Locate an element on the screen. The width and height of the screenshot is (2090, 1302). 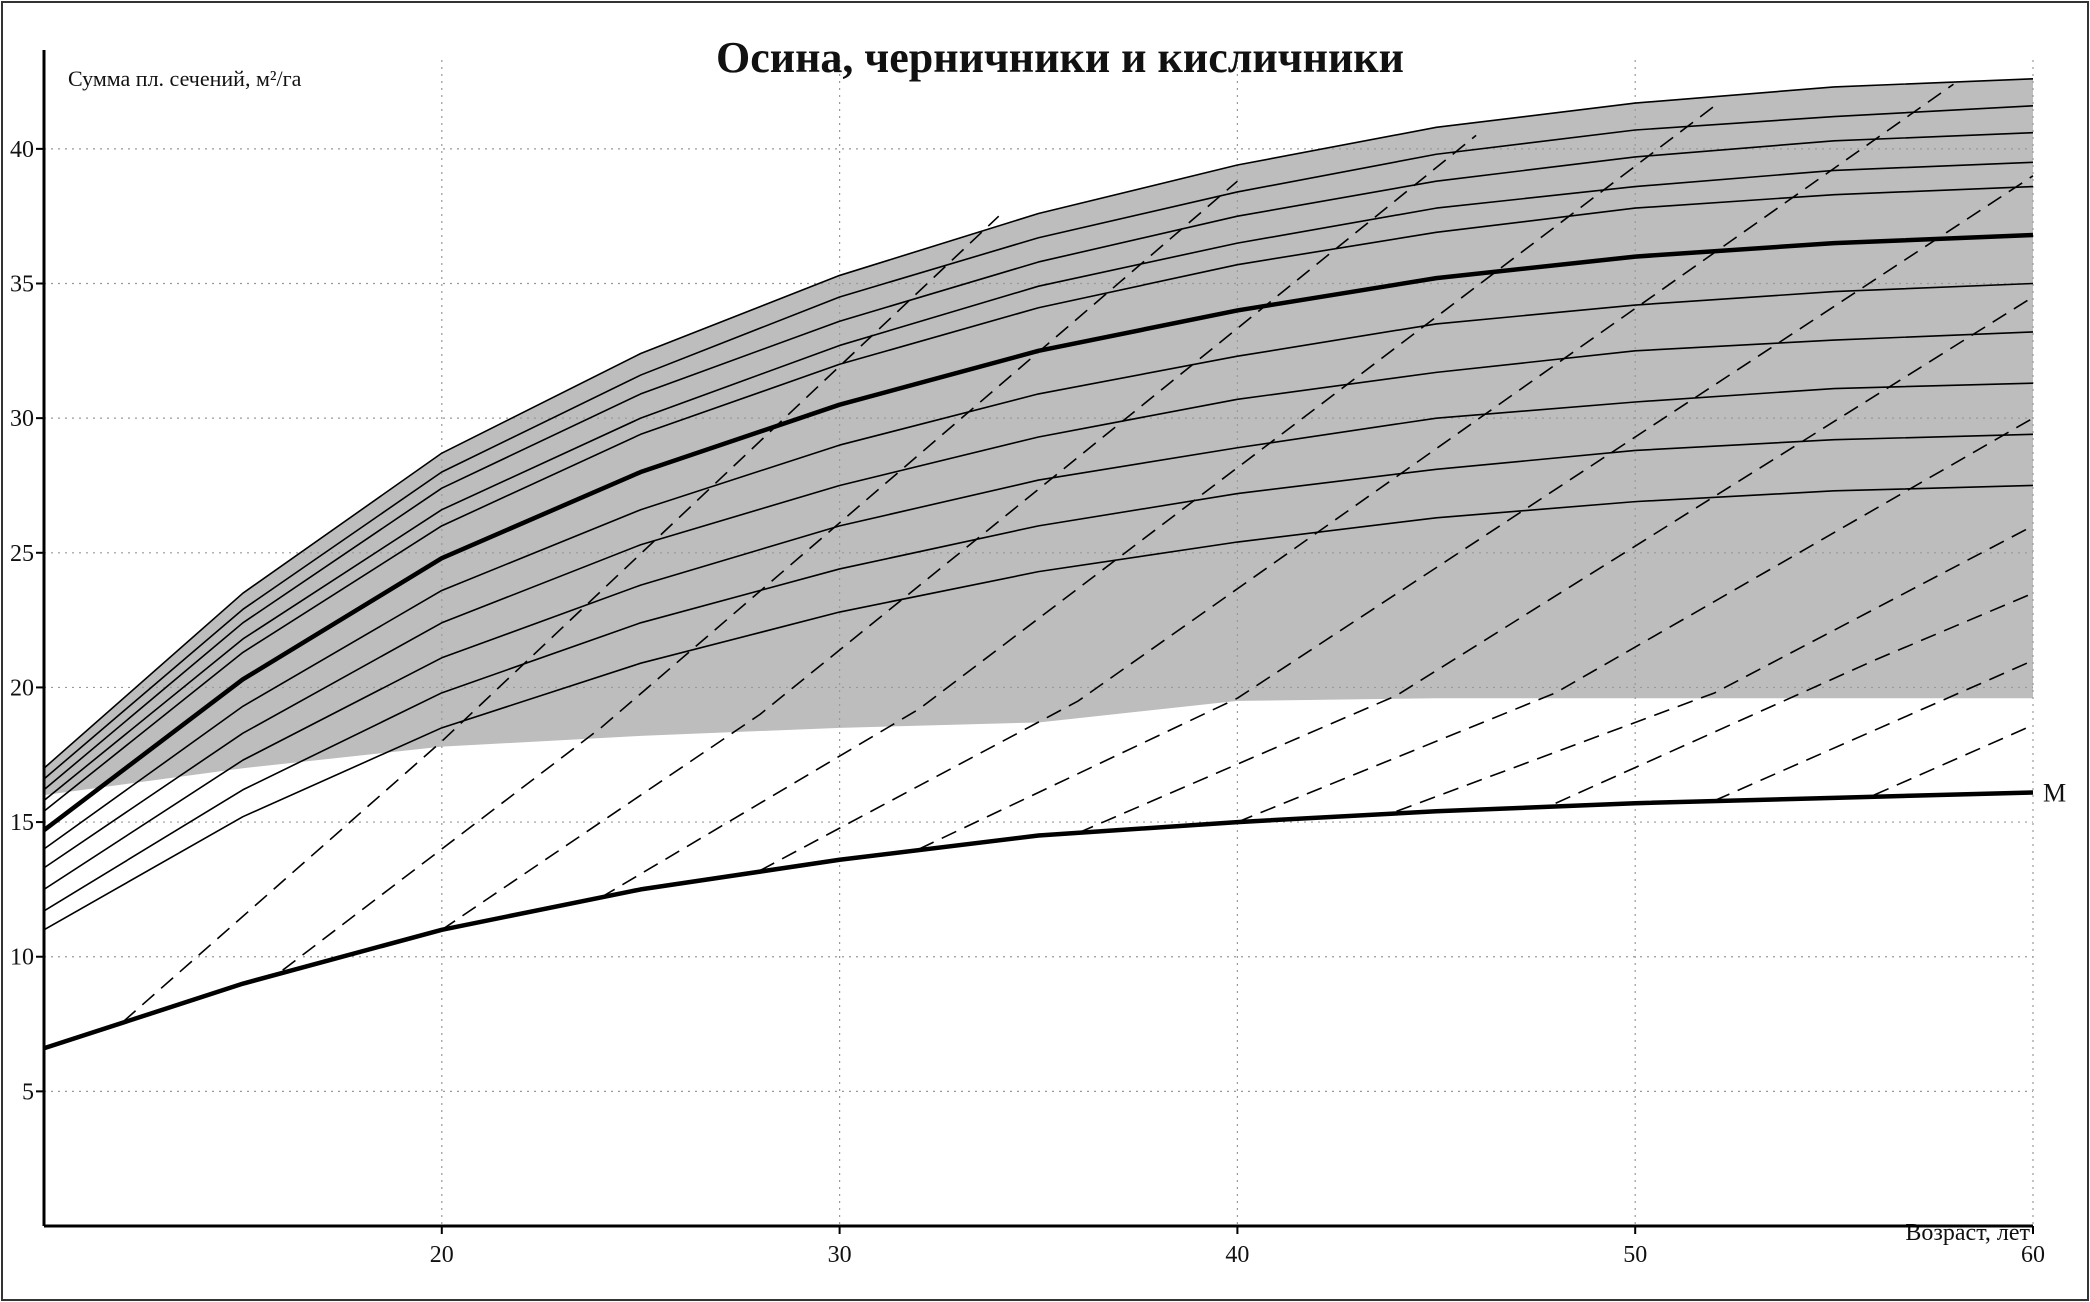
x-tick-label: 60 is located at coordinates (2033, 1255).